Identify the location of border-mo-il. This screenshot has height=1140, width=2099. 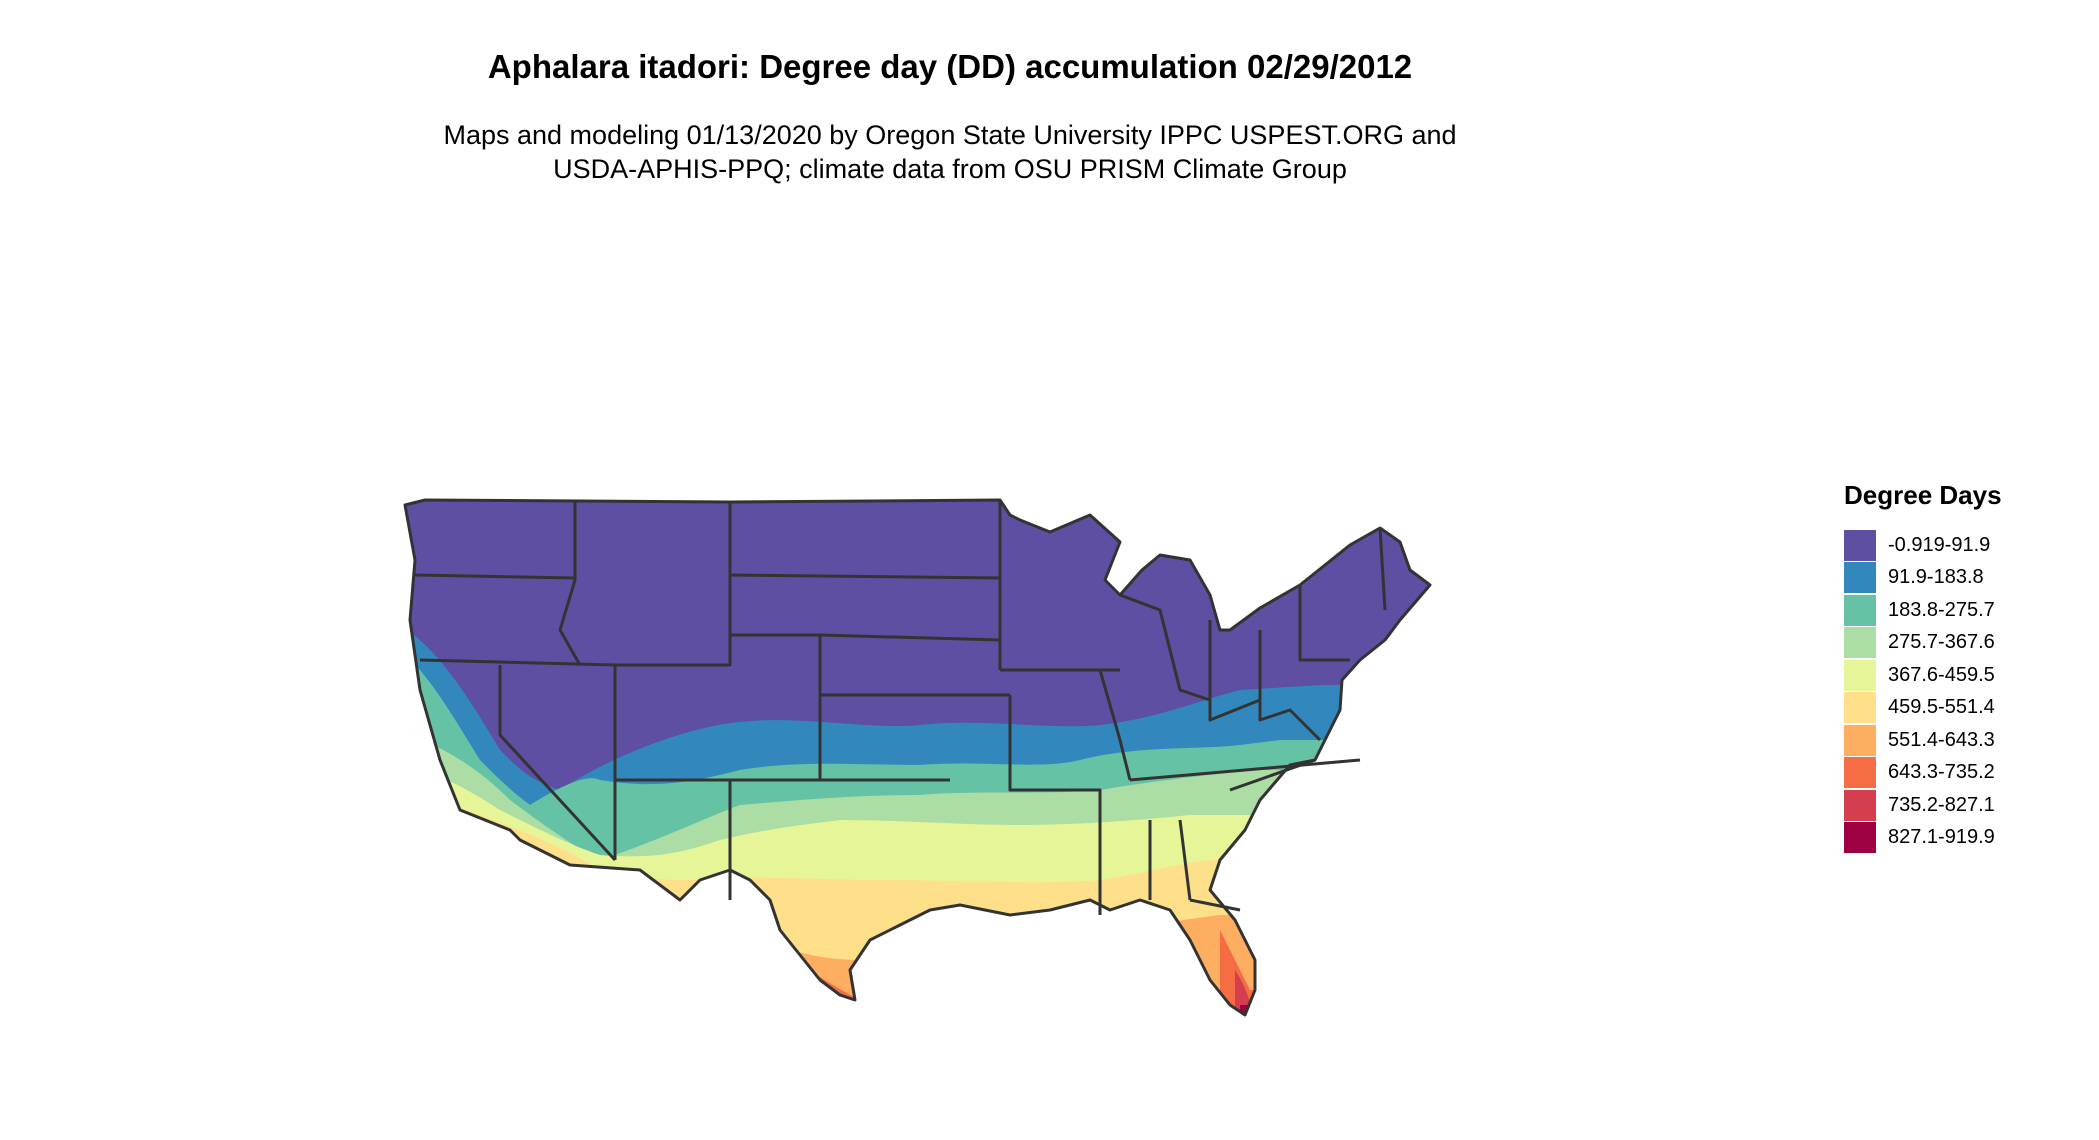
(1115, 725).